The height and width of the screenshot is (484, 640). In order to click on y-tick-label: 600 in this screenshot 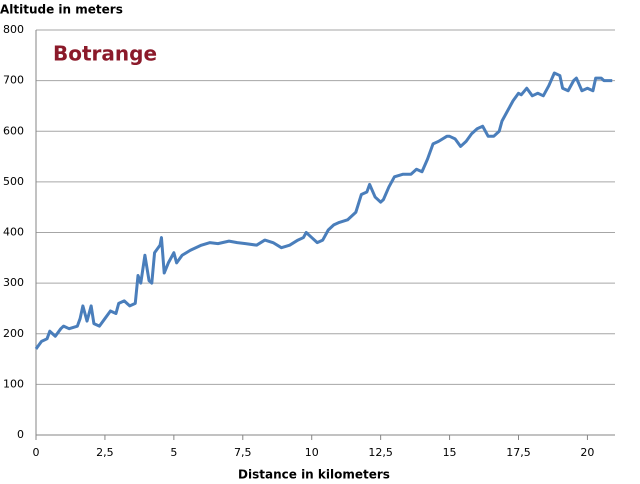, I will do `click(13, 130)`.